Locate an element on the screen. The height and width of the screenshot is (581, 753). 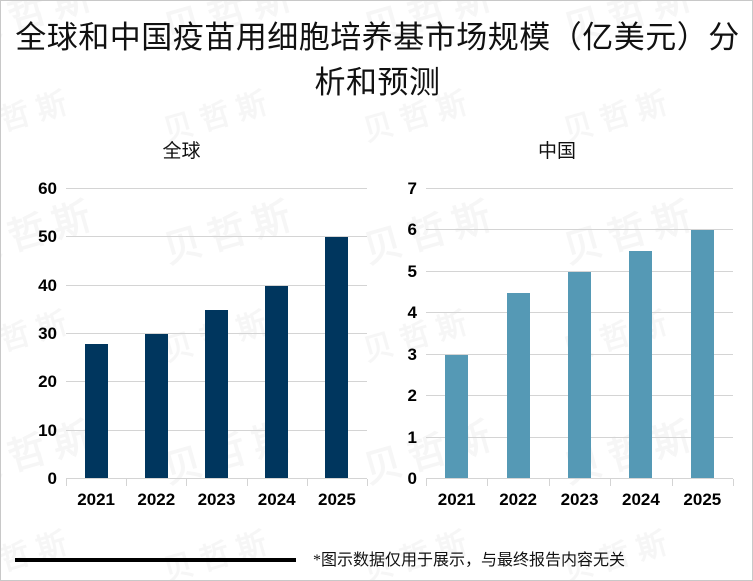
y-tick-label-china: 3 is located at coordinates (412, 354).